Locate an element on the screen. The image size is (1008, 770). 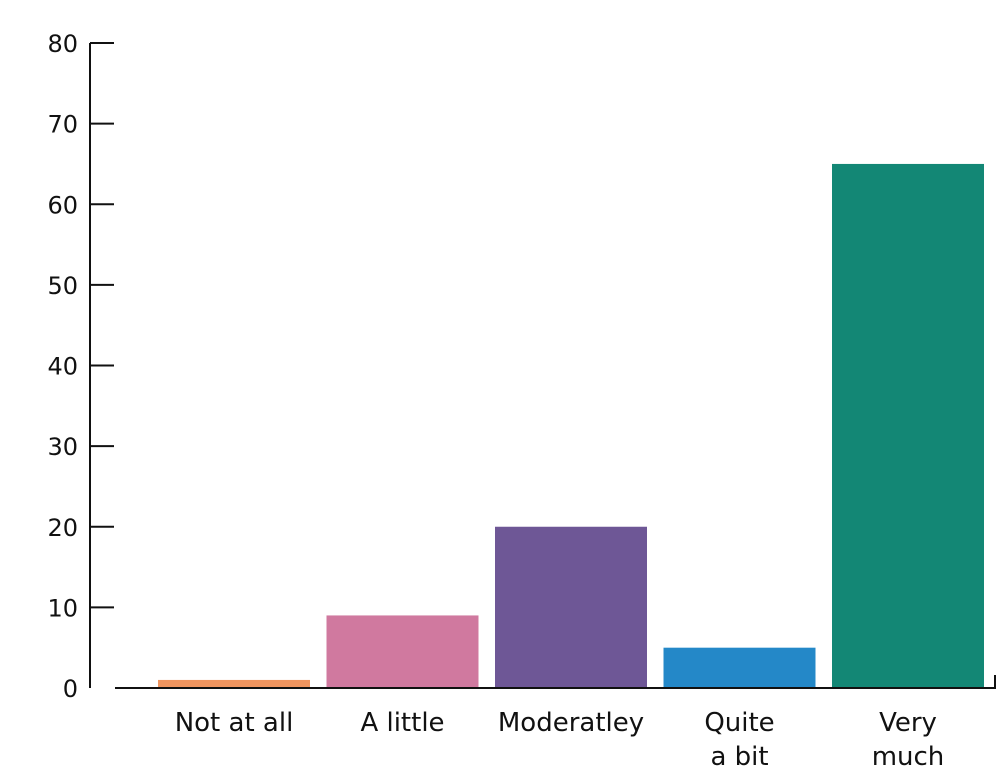
x-tick-label-line: Quite is located at coordinates (739, 723).